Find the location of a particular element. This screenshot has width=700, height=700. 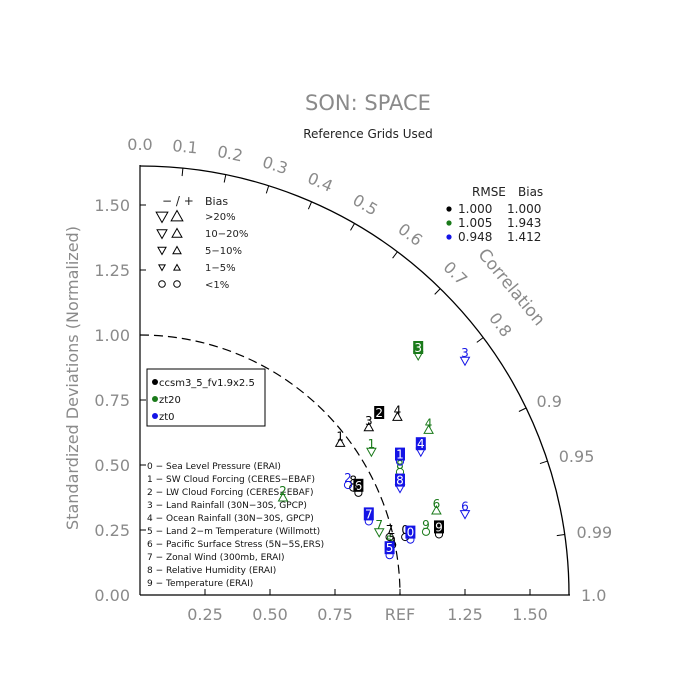

x-tick-label: 1.25 is located at coordinates (465, 614).